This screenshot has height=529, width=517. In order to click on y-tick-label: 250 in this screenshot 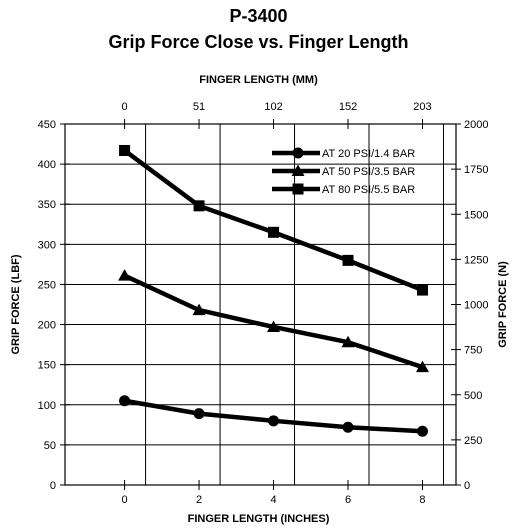, I will do `click(47, 285)`.